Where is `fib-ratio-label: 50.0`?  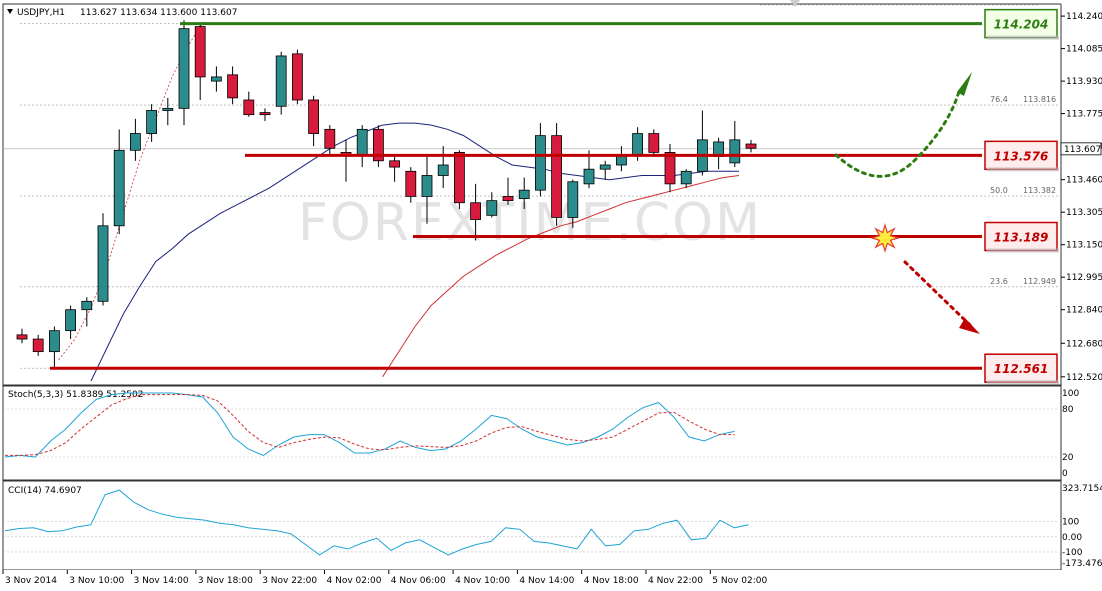 fib-ratio-label: 50.0 is located at coordinates (999, 190).